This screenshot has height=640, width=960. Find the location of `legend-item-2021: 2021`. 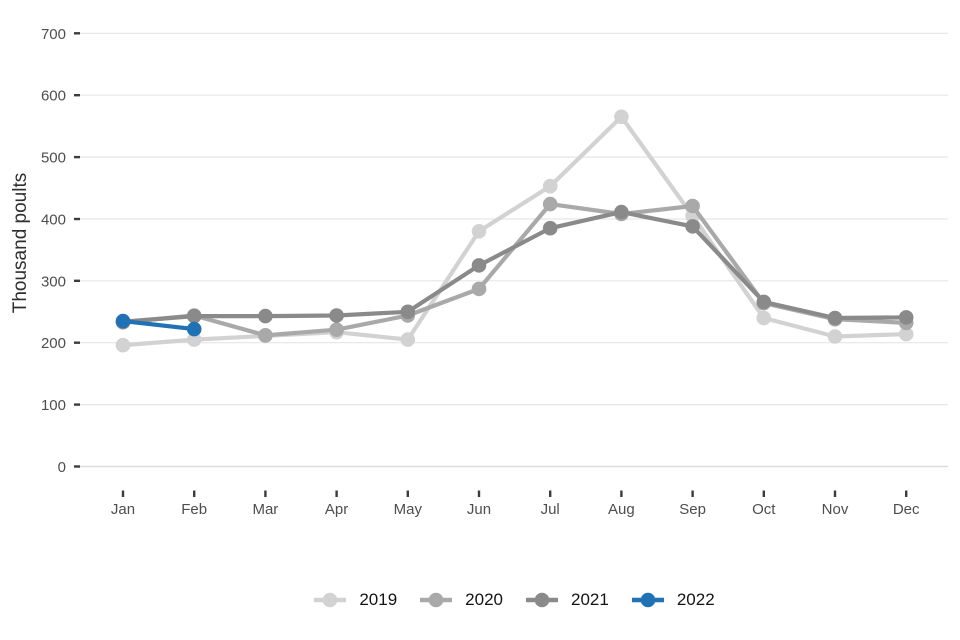

legend-item-2021: 2021 is located at coordinates (567, 600).